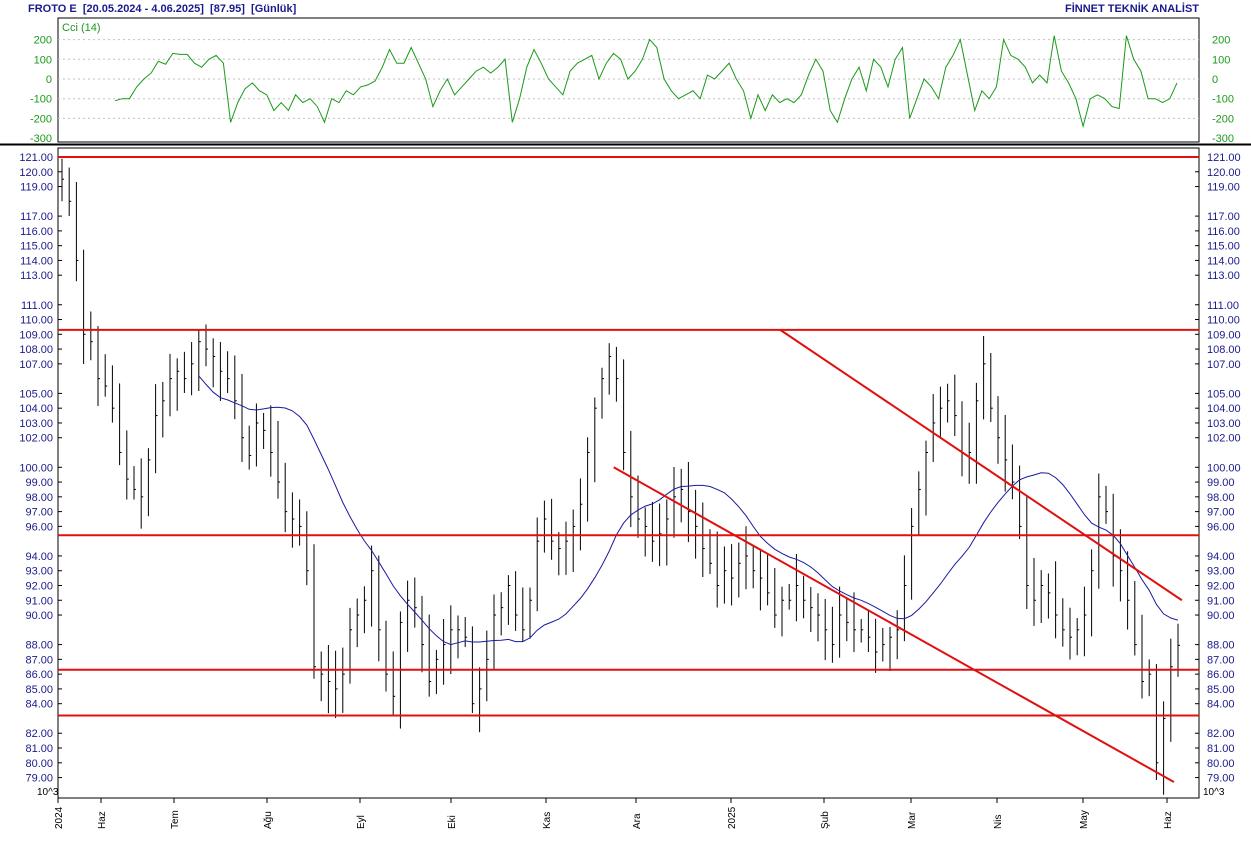  What do you see at coordinates (36, 409) in the screenshot?
I see `price-tick-label-left: 104.00` at bounding box center [36, 409].